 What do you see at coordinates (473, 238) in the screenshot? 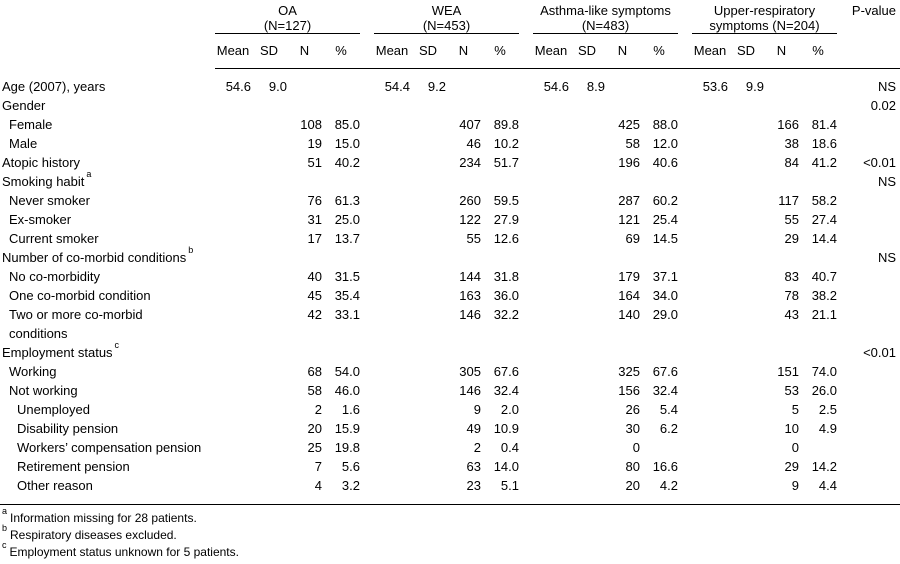
I see `n-value: 55` at bounding box center [473, 238].